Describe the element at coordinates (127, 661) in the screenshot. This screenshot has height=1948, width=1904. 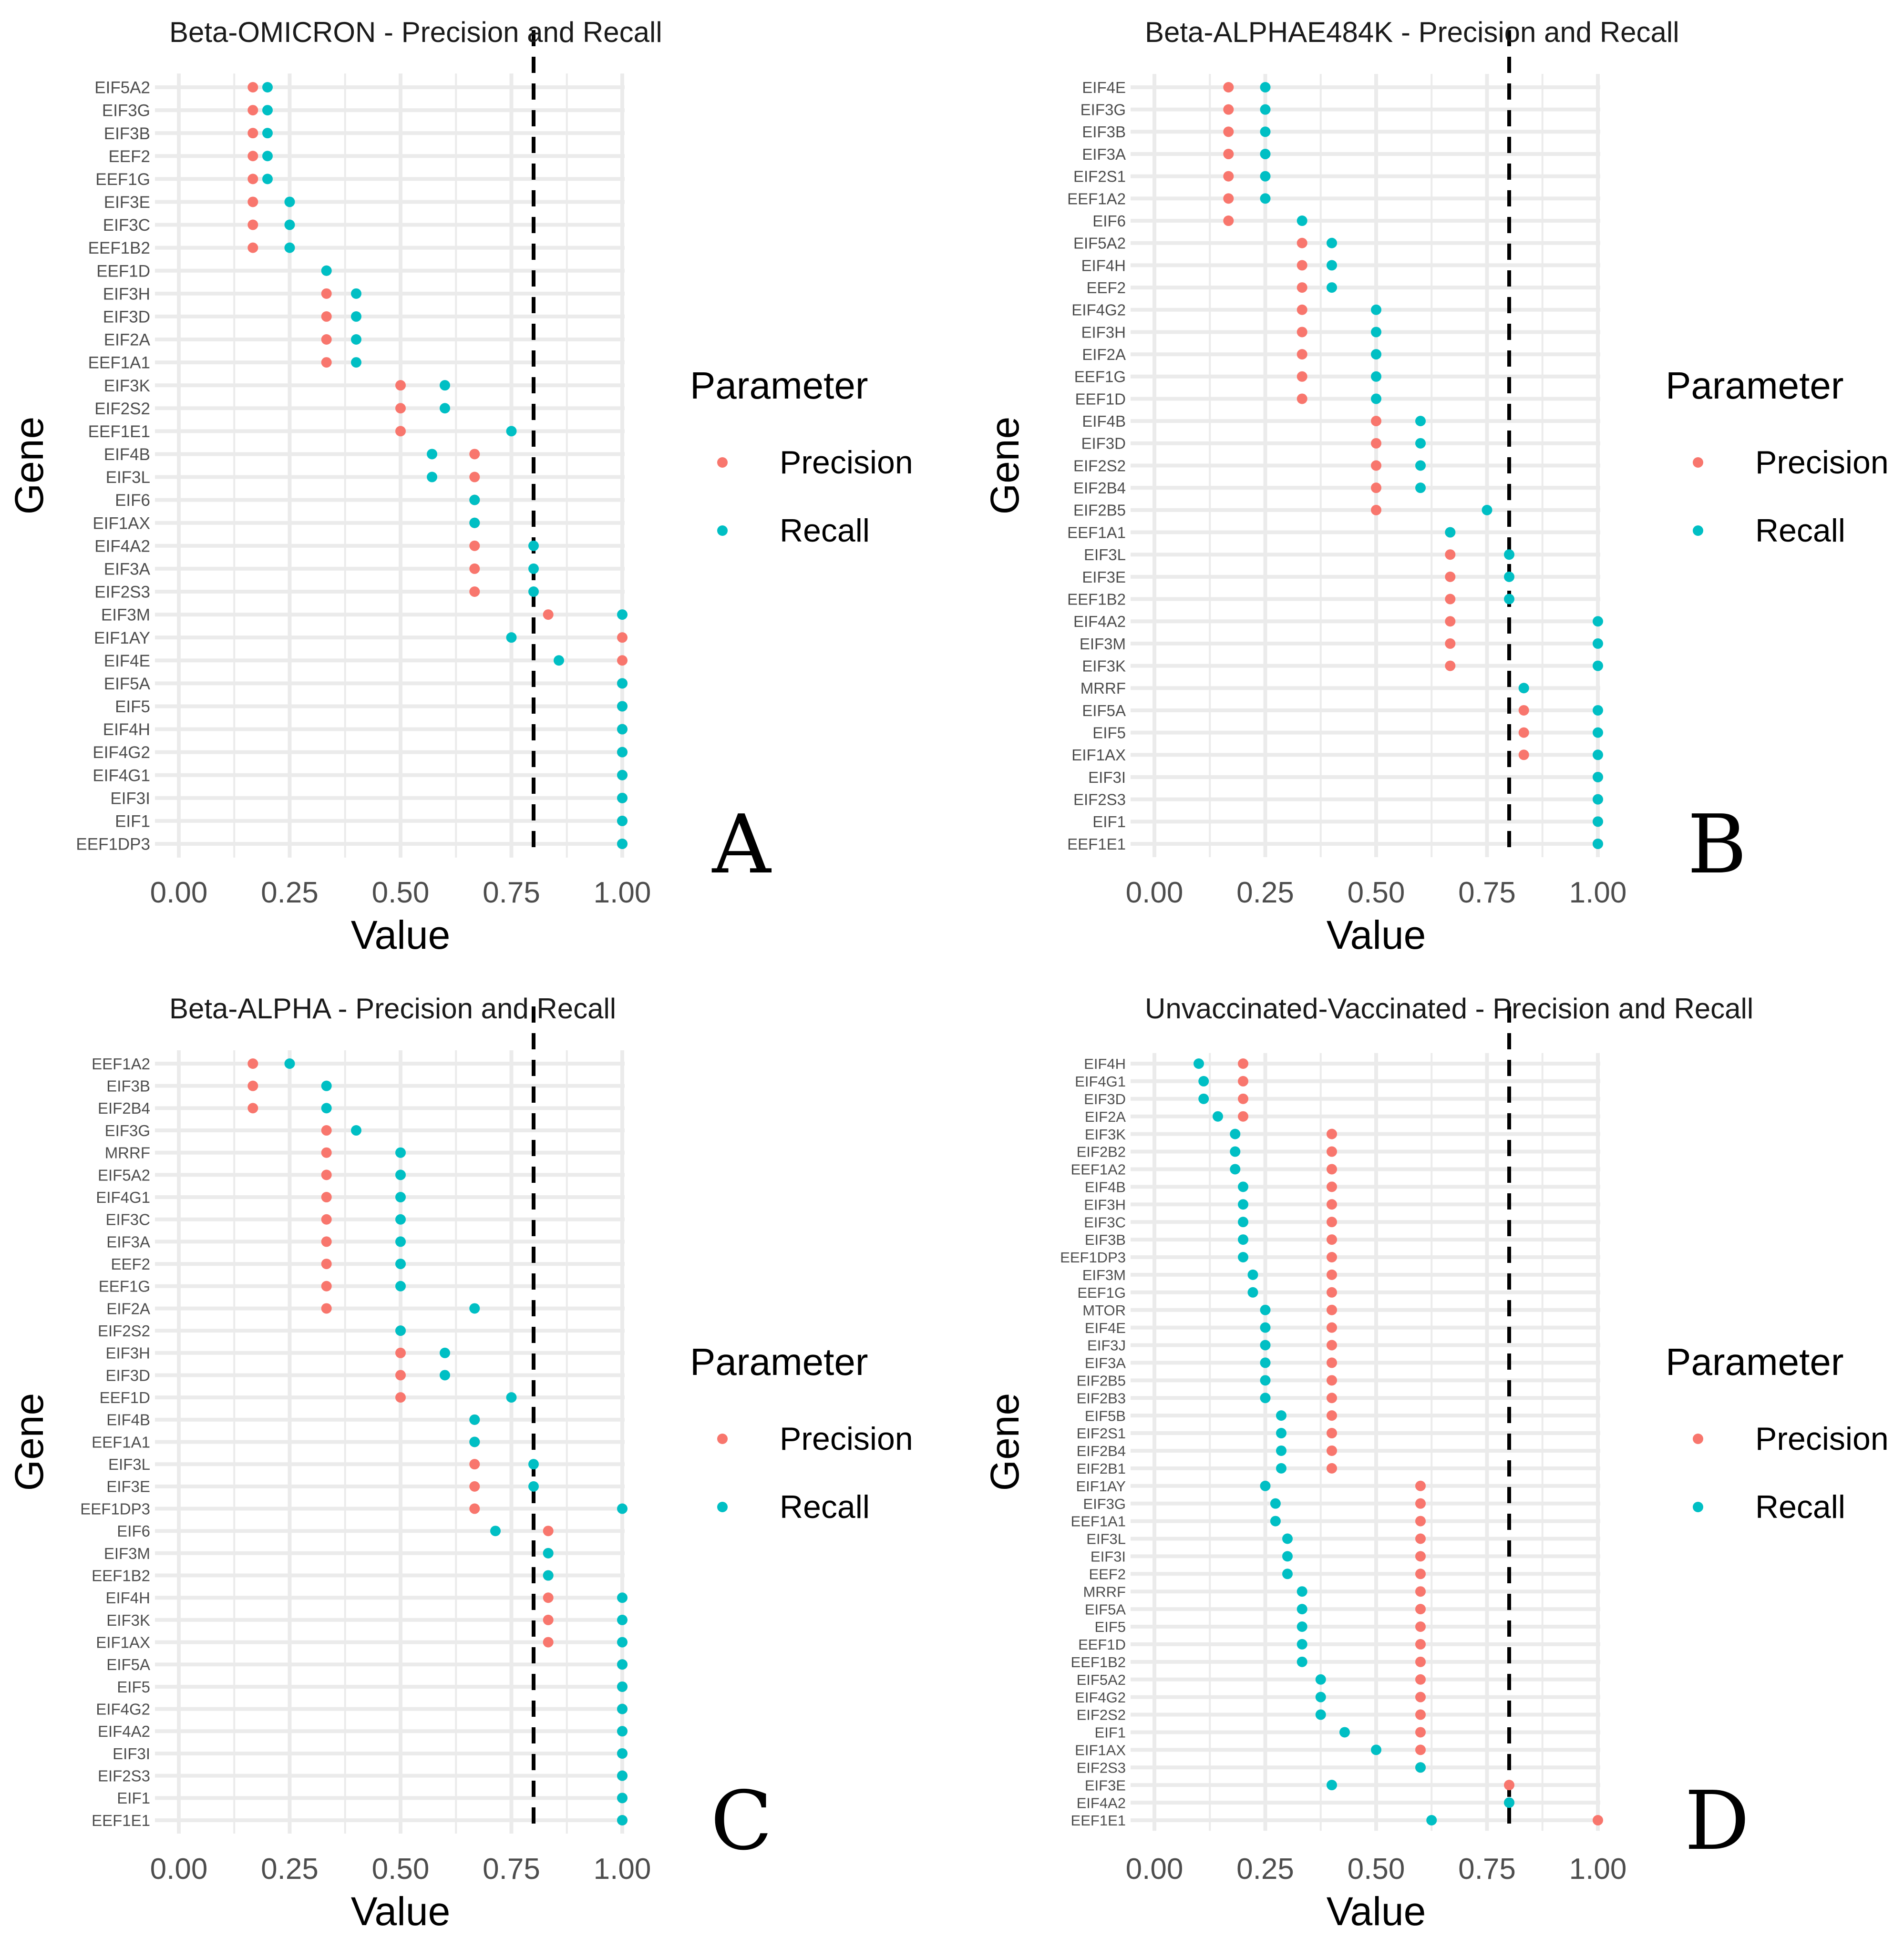
I see `y-tick-label: EIF4E` at that location.